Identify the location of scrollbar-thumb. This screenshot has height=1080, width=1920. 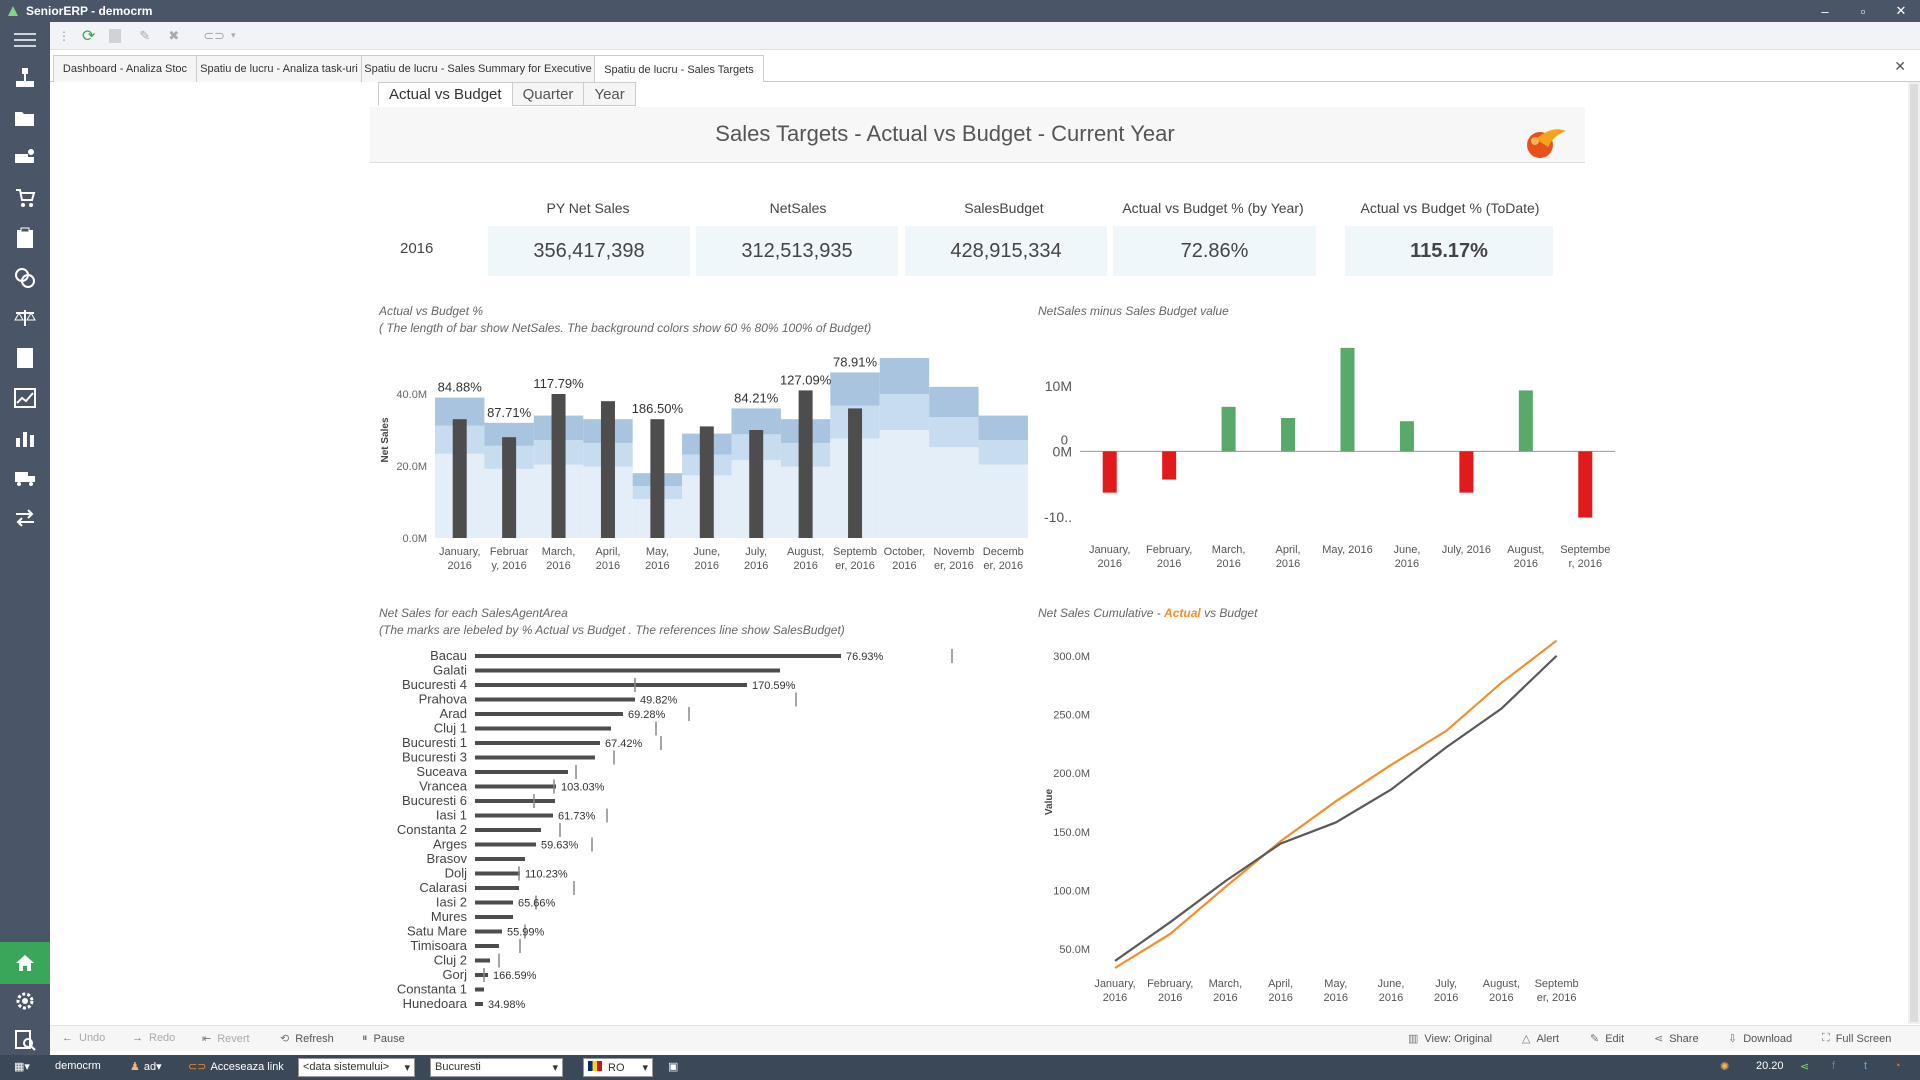
(1914, 553).